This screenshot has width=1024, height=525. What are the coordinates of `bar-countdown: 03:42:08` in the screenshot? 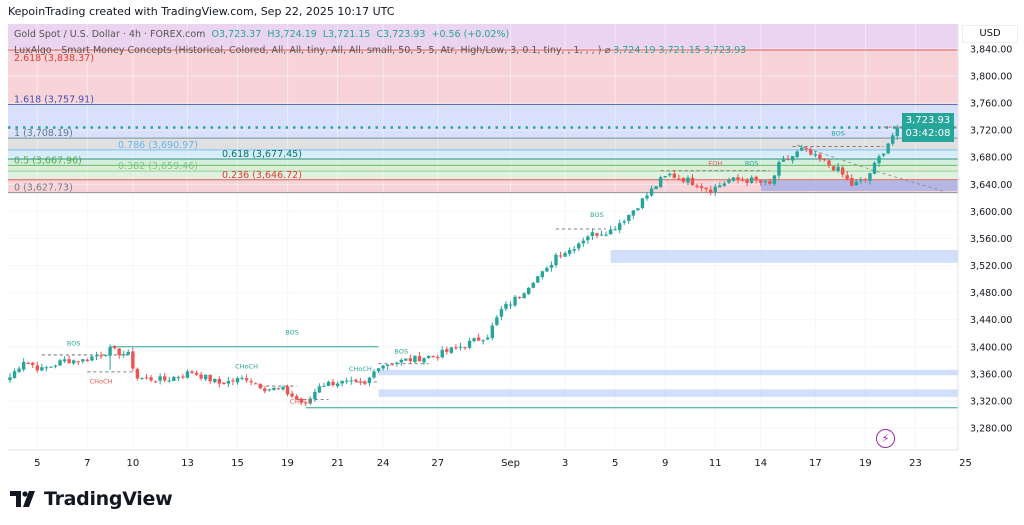 It's located at (928, 133).